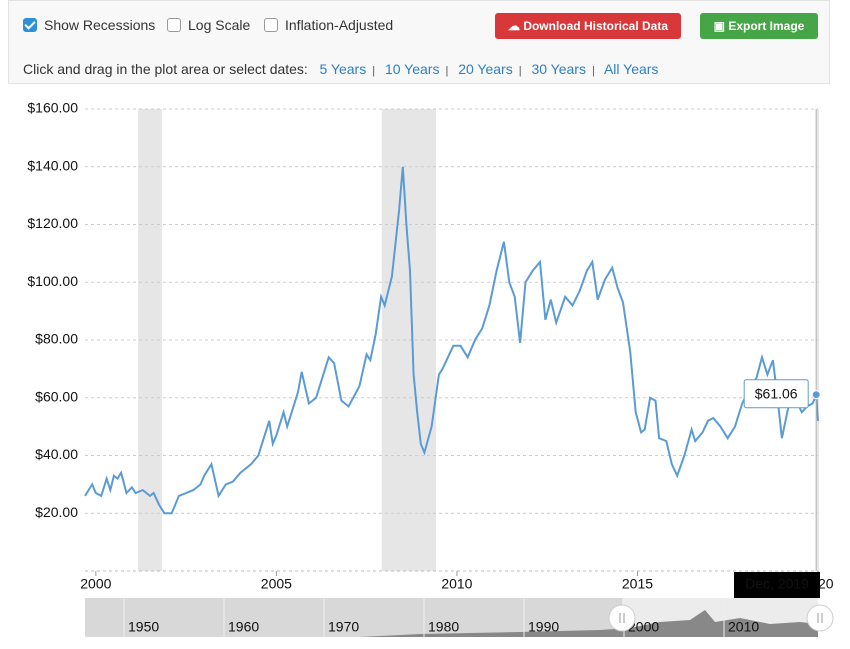 The width and height of the screenshot is (850, 649). What do you see at coordinates (816, 395) in the screenshot?
I see `tooltip-dot` at bounding box center [816, 395].